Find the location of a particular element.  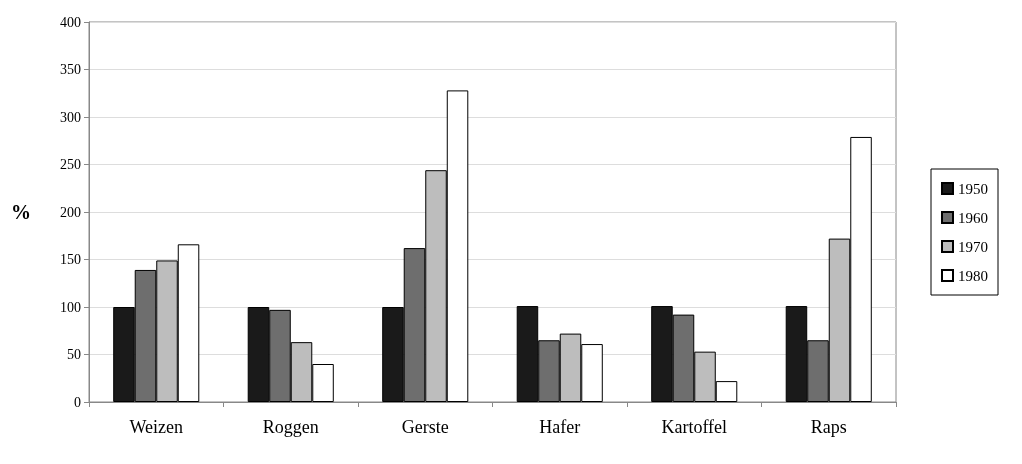

y-tick-label: 0 is located at coordinates (77, 402).